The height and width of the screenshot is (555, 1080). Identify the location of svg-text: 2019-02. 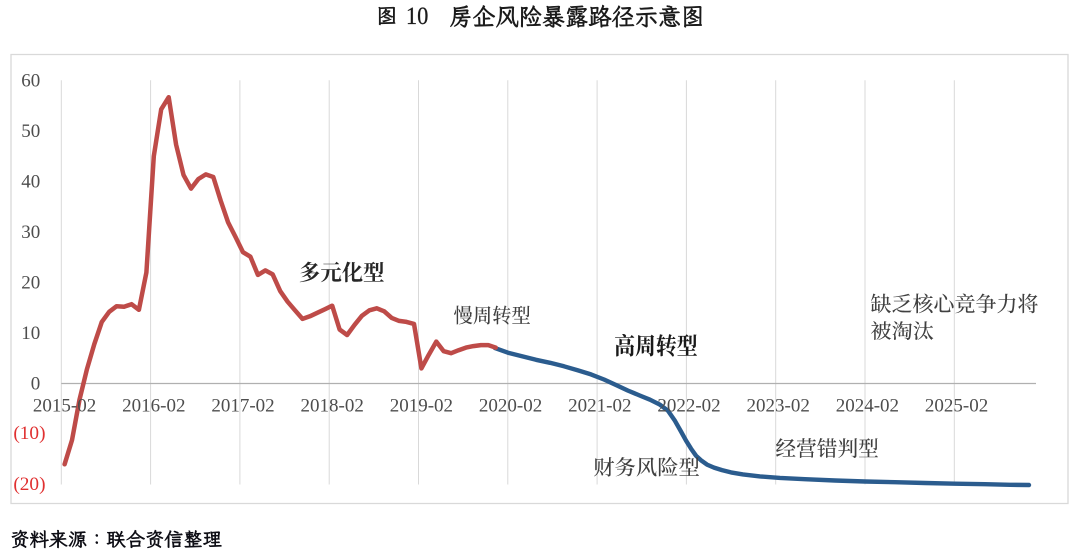
(421, 406).